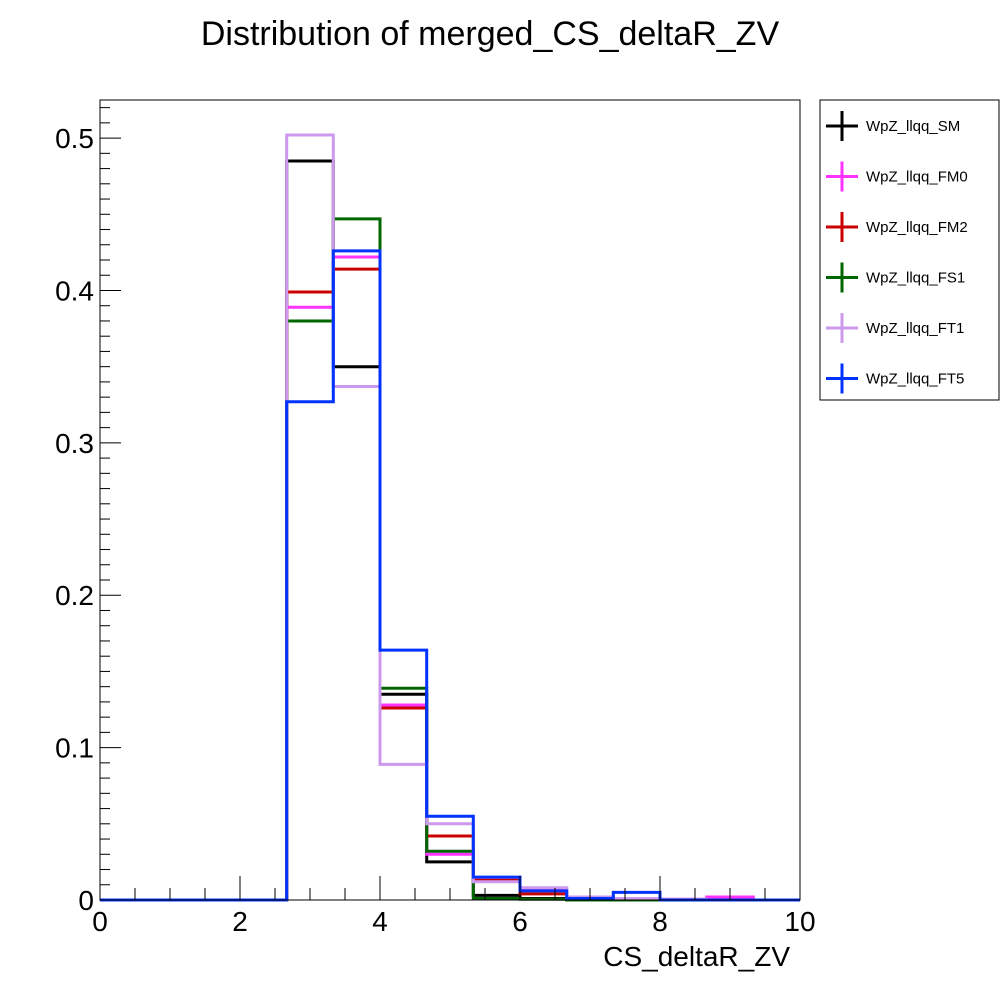 This screenshot has width=1000, height=1000. What do you see at coordinates (913, 126) in the screenshot?
I see `legend-label: WpZ_llqq_SM` at bounding box center [913, 126].